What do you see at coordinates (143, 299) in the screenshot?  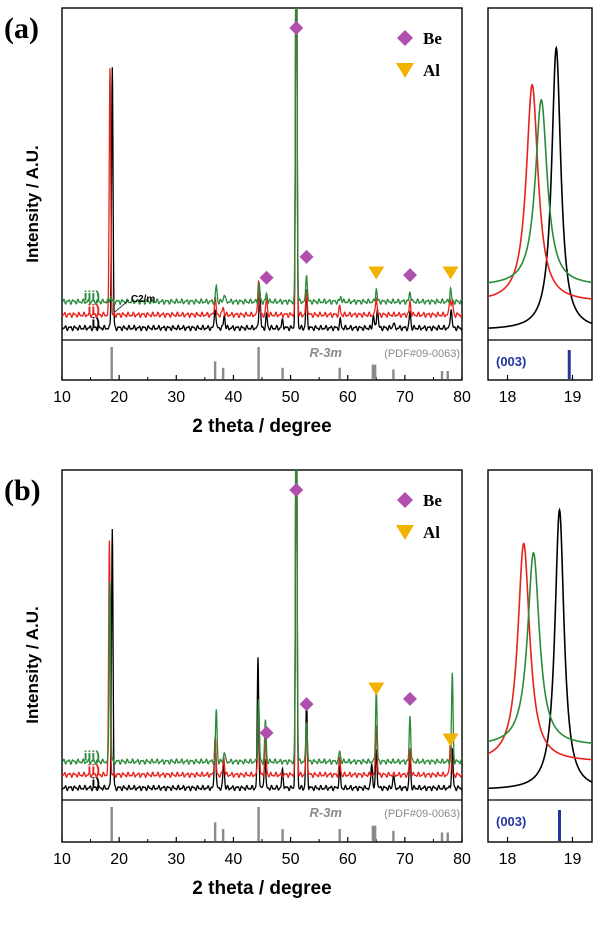 I see `annotation-label: C2/m` at bounding box center [143, 299].